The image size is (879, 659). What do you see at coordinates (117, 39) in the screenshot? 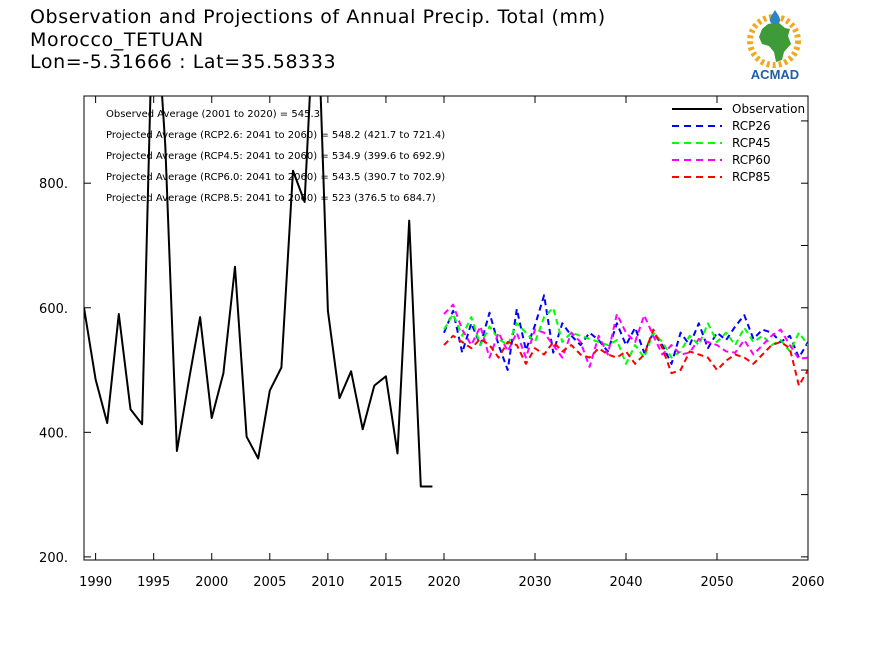
I see `station-name: Morocco_TETUAN` at bounding box center [117, 39].